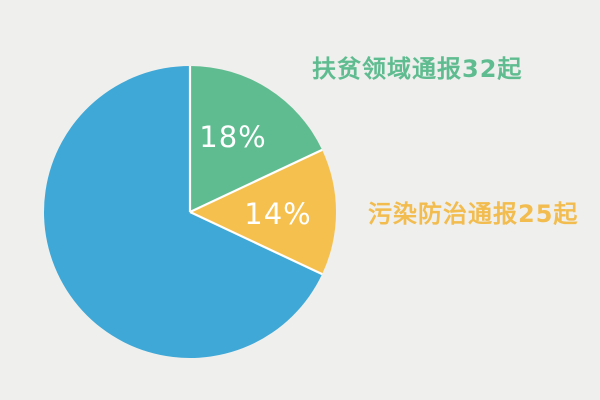 This screenshot has height=400, width=600. What do you see at coordinates (473, 214) in the screenshot?
I see `yellow-slice-annotation: 污染防治通报25起` at bounding box center [473, 214].